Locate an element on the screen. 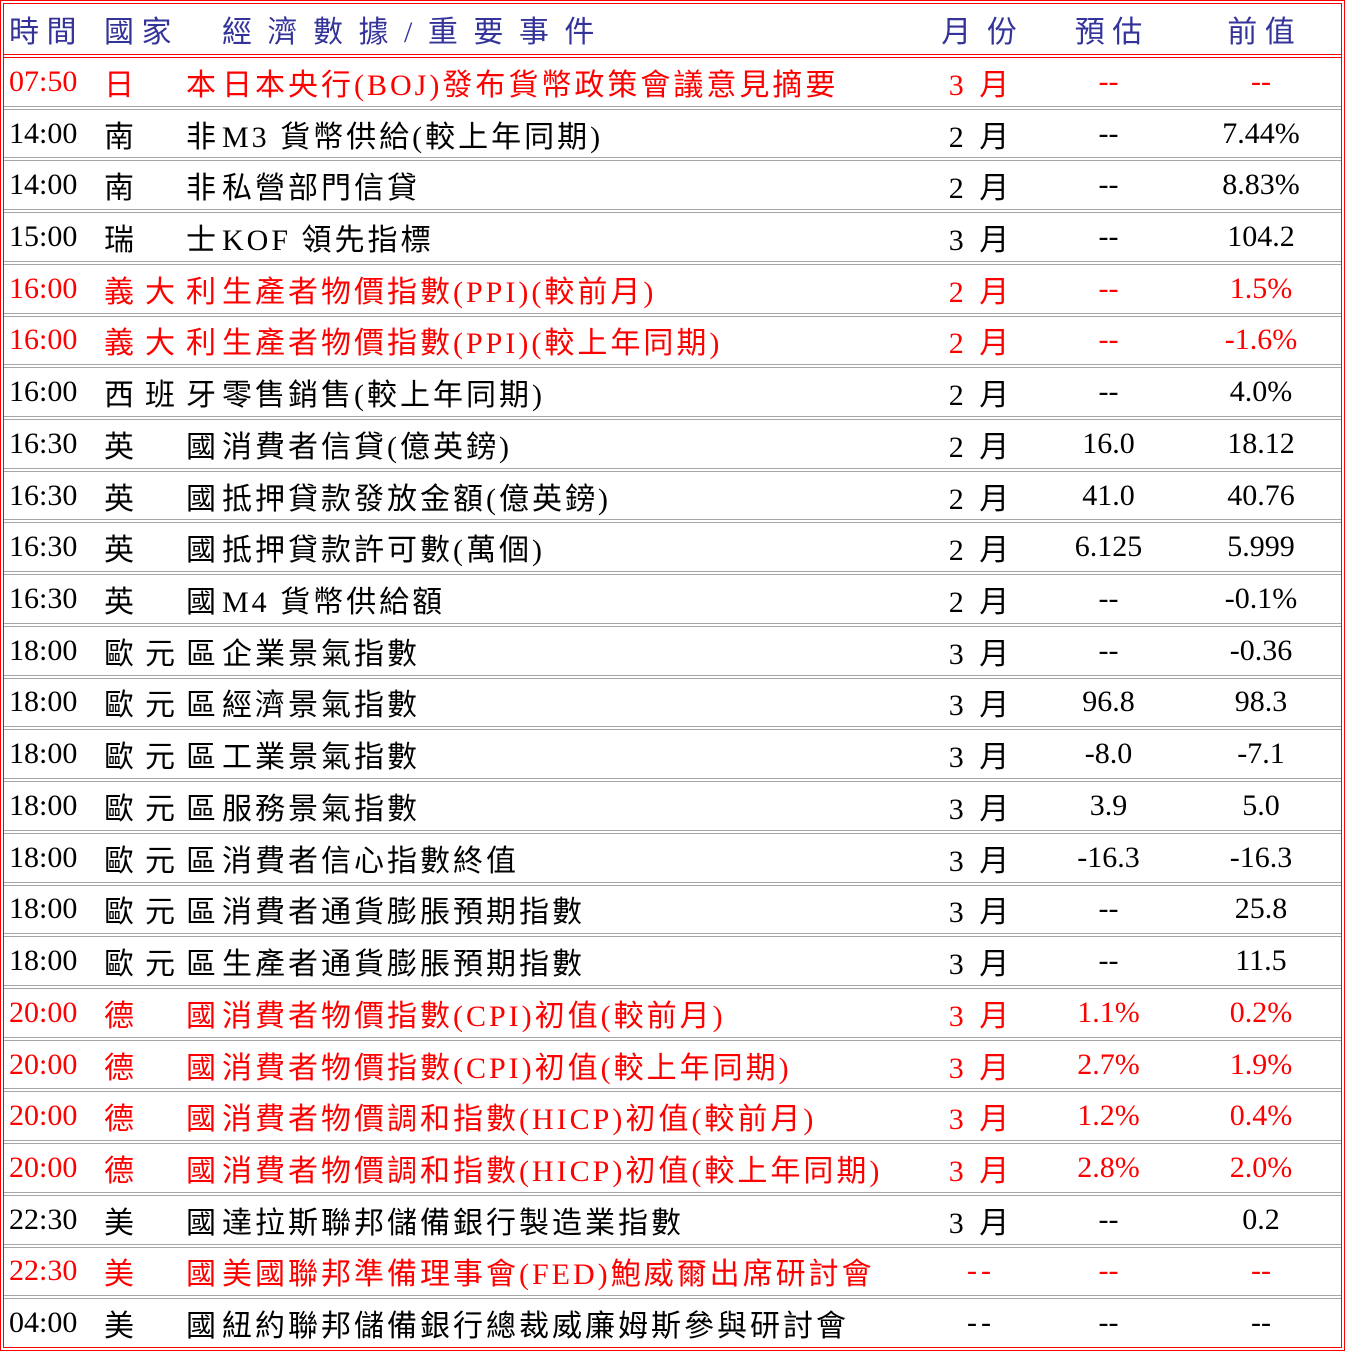 The image size is (1345, 1351). forecast-cell: -8.0 is located at coordinates (1108, 754).